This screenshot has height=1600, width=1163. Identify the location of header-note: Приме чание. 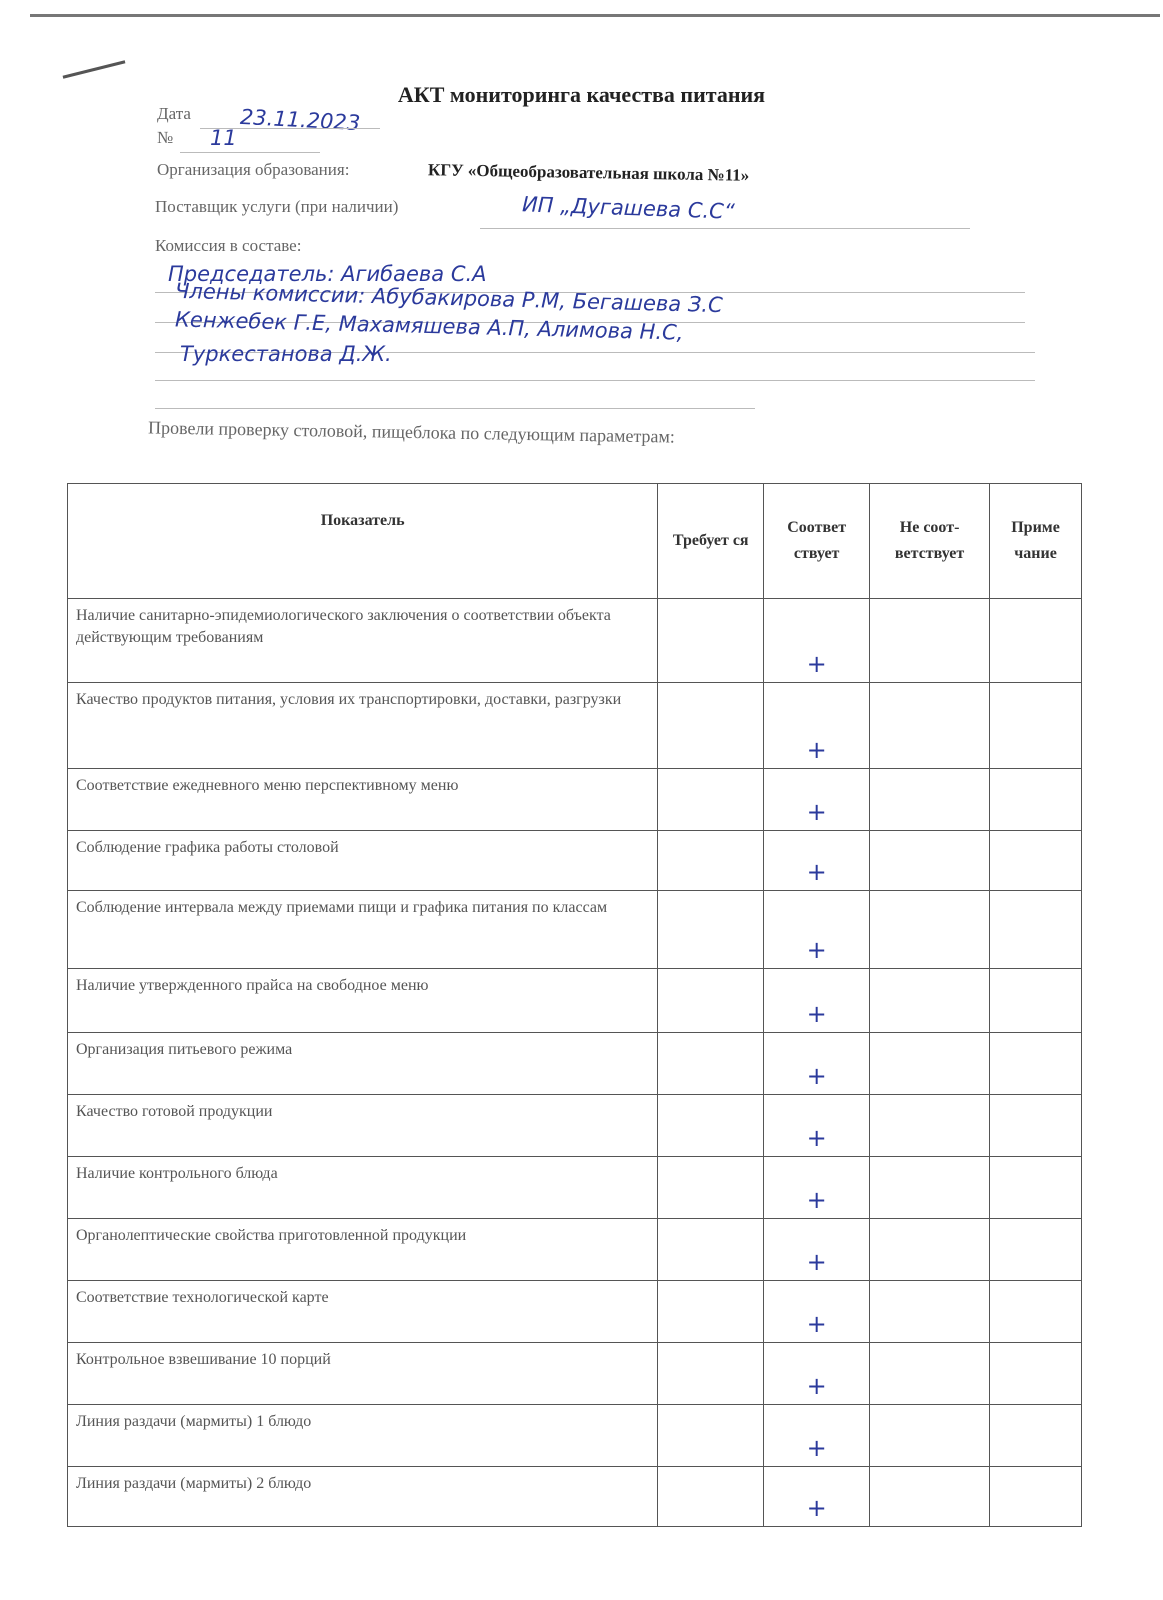
(1035, 541).